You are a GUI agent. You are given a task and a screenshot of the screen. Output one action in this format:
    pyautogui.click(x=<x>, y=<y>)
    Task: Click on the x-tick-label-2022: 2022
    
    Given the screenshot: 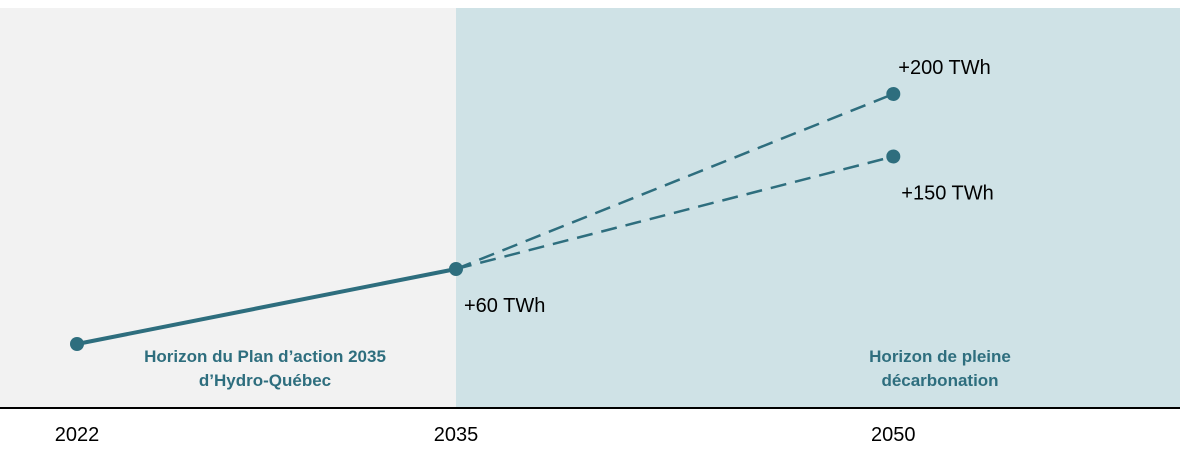 What is the action you would take?
    pyautogui.click(x=77, y=435)
    